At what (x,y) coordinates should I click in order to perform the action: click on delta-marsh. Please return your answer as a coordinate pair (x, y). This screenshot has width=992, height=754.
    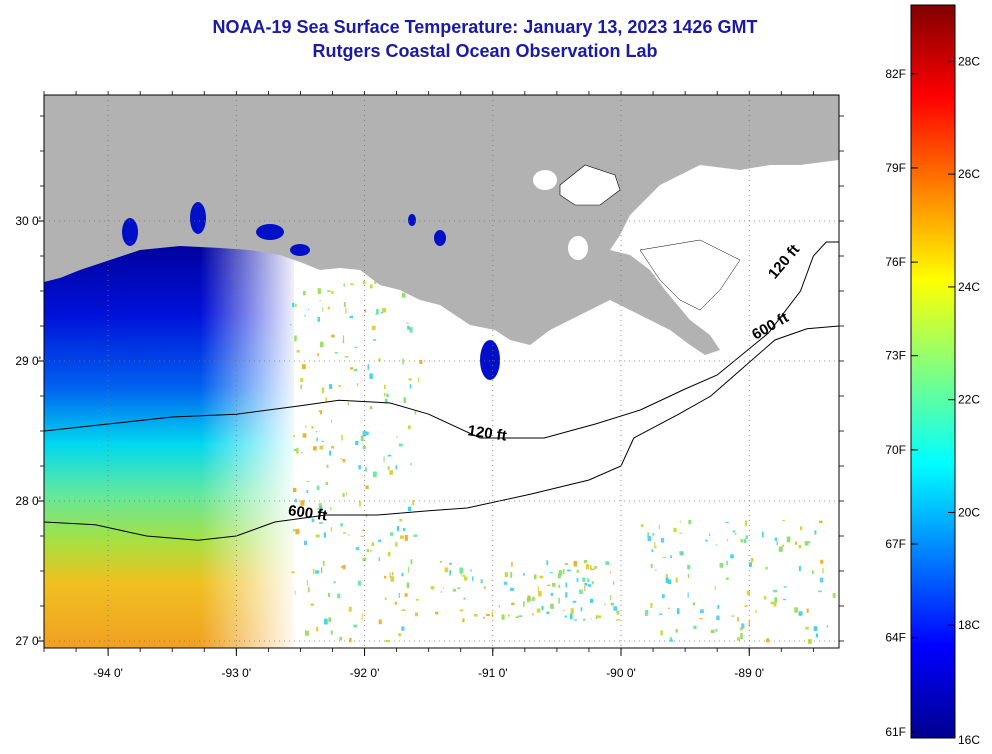
    Looking at the image, I should click on (690, 275).